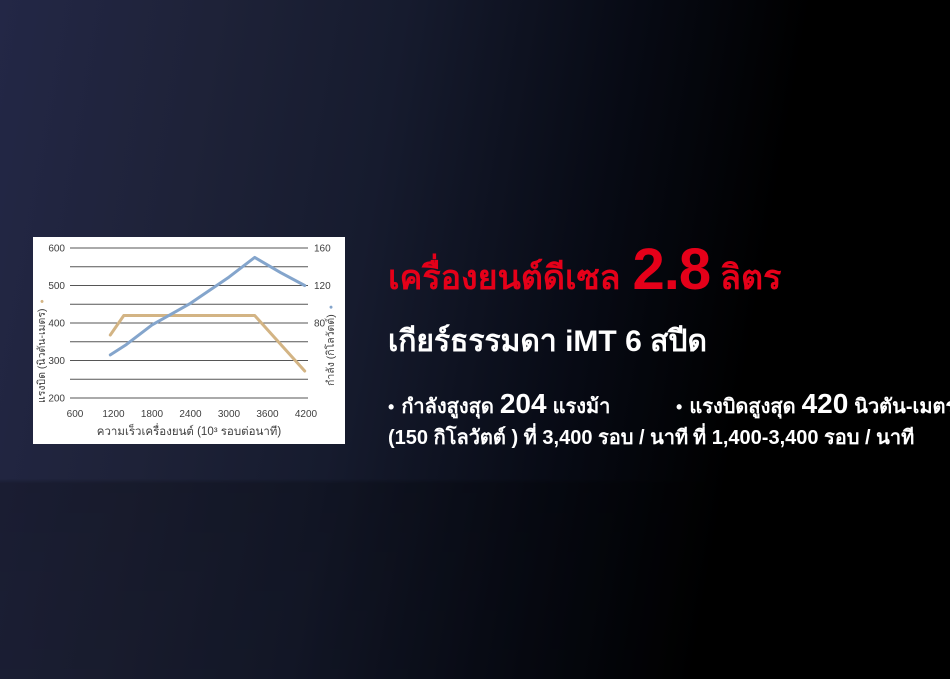 The image size is (950, 679). Describe the element at coordinates (825, 403) in the screenshot. I see `spec-max-torque-value: 420` at that location.